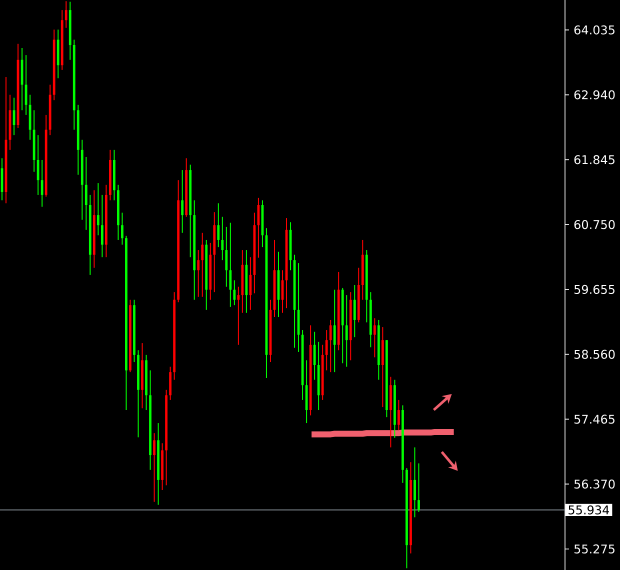  I want to click on y-tick-label: 62.940, so click(594, 95).